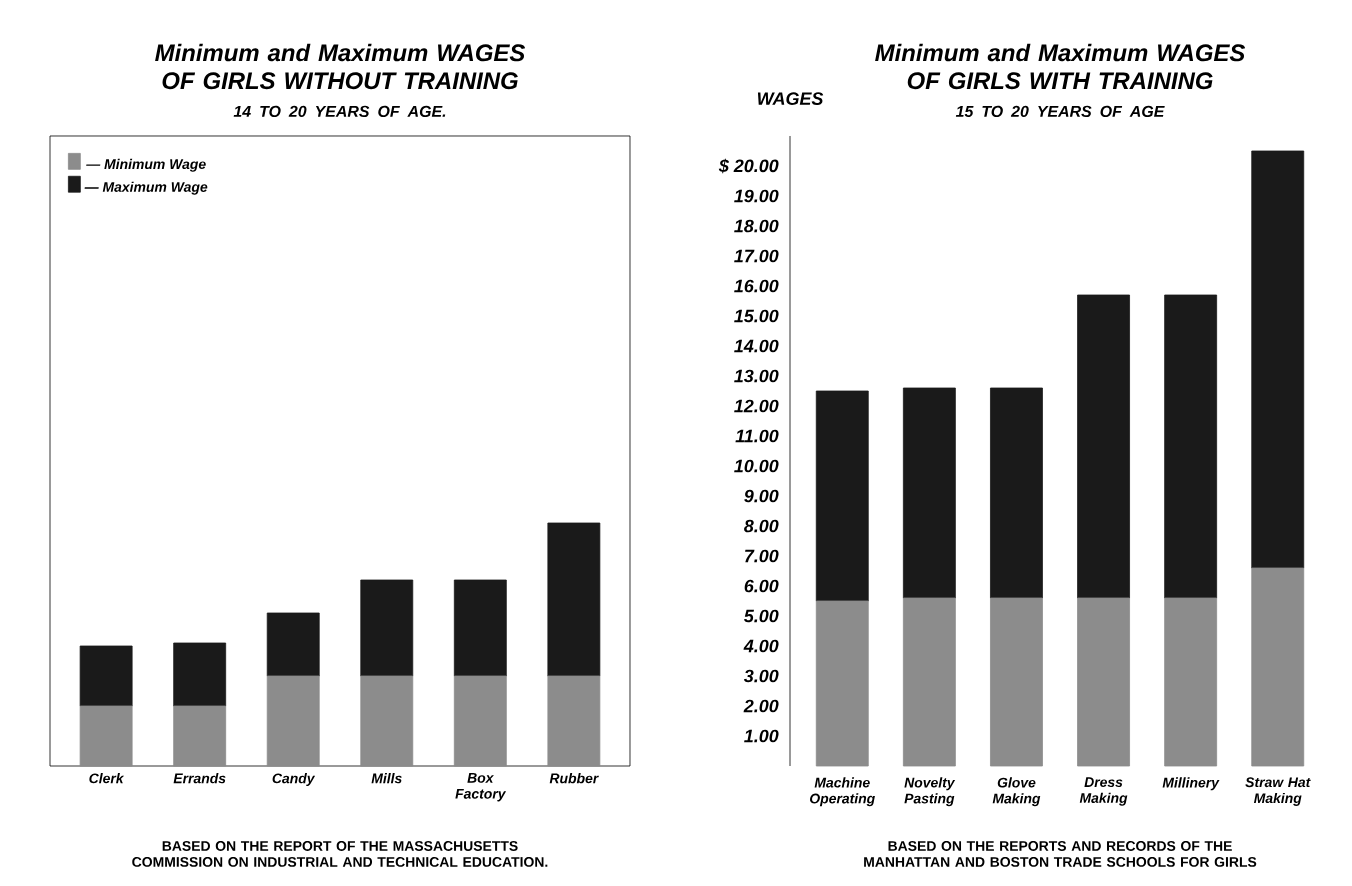 The height and width of the screenshot is (886, 1352). What do you see at coordinates (761, 736) in the screenshot?
I see `y-tick-label: 1.00` at bounding box center [761, 736].